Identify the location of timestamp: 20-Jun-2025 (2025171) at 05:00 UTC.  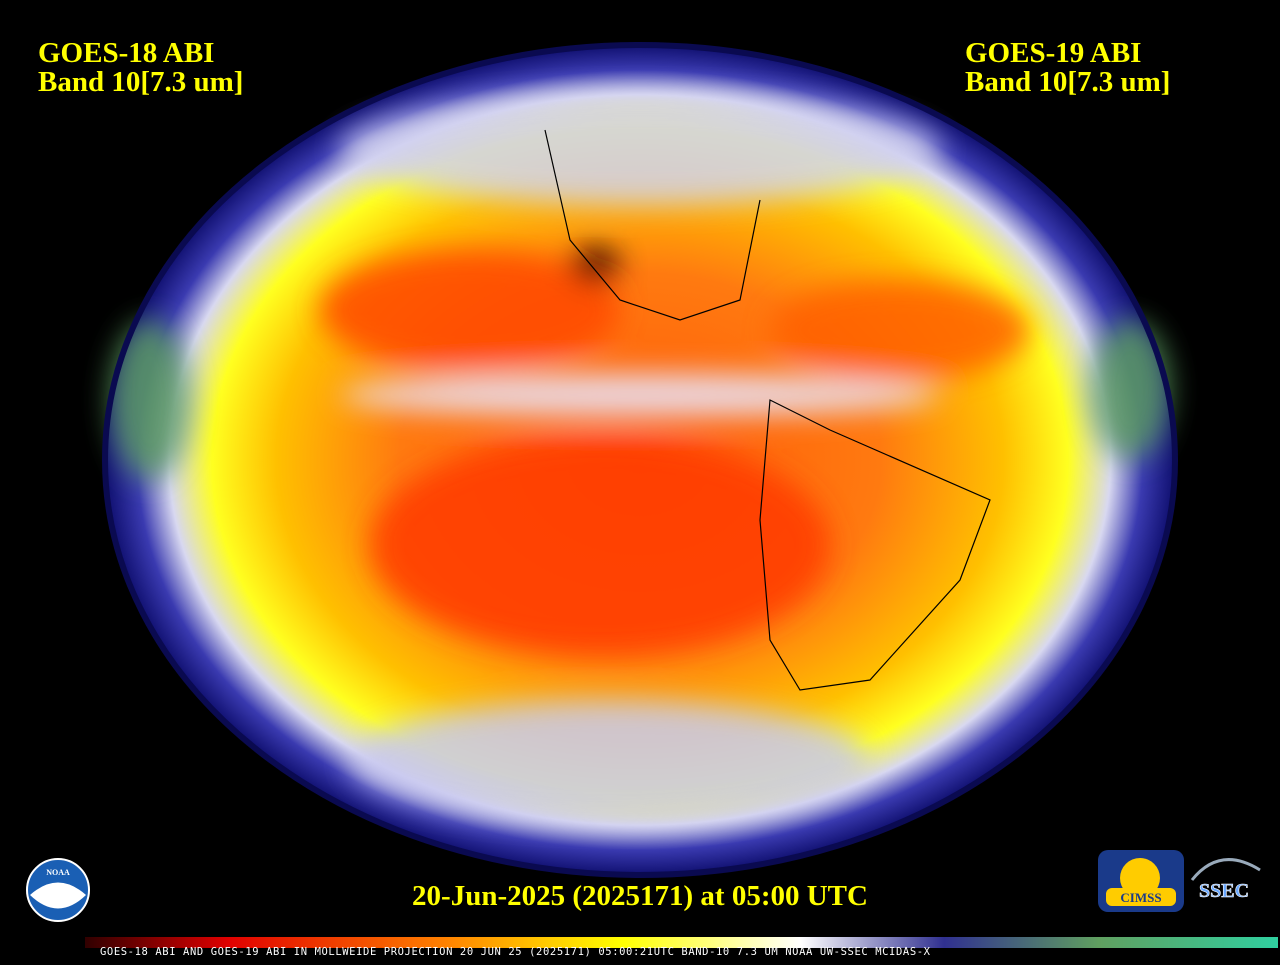
(640, 896).